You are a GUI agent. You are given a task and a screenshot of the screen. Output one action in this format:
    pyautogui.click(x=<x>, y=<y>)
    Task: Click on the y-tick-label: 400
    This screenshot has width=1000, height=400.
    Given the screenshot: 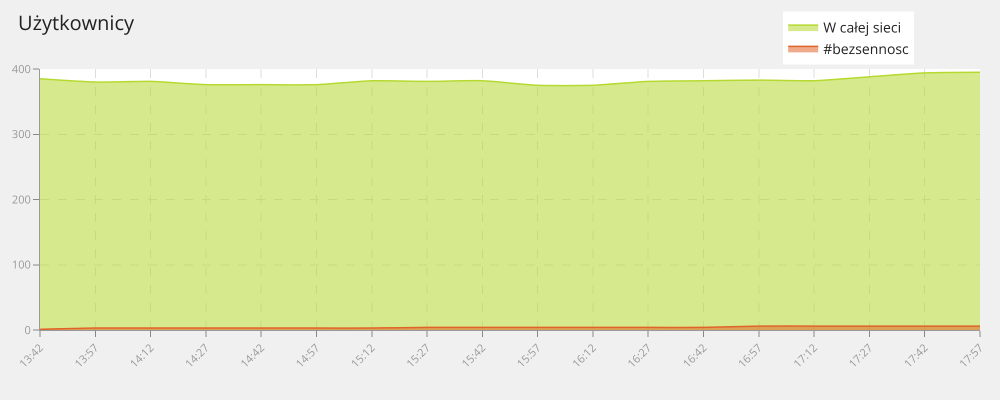 What is the action you would take?
    pyautogui.click(x=21, y=69)
    